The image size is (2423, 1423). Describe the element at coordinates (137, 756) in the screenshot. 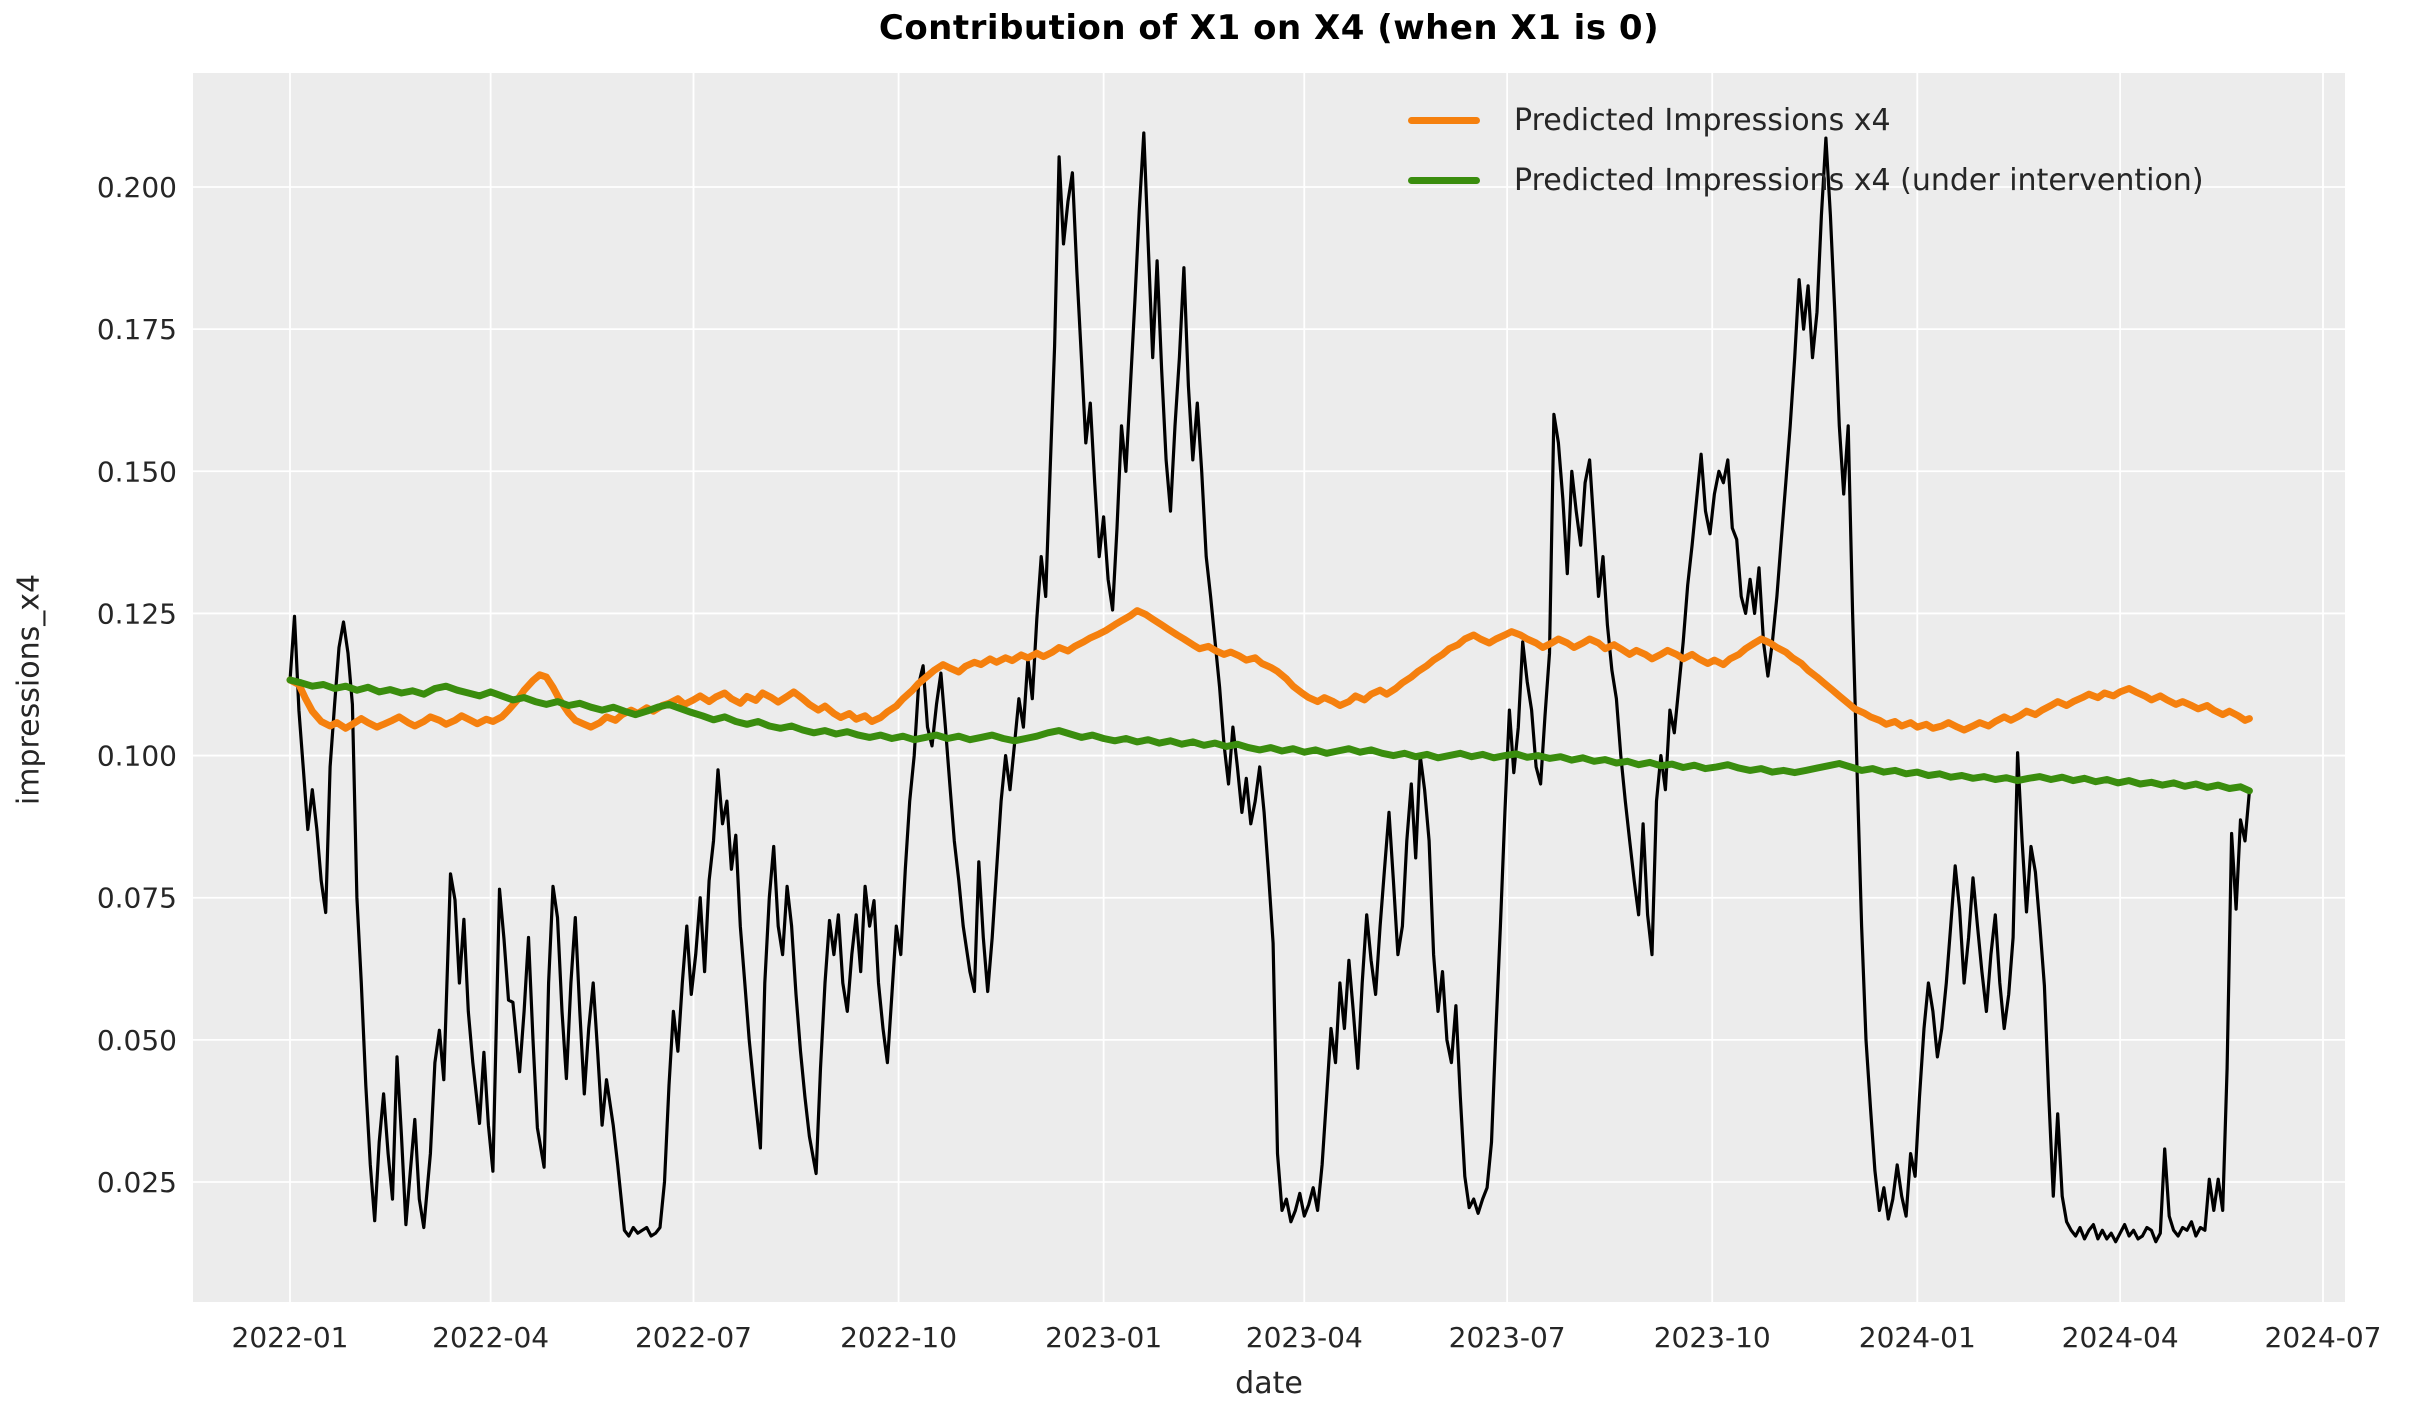

I see `y-tick-label: 0.100` at that location.